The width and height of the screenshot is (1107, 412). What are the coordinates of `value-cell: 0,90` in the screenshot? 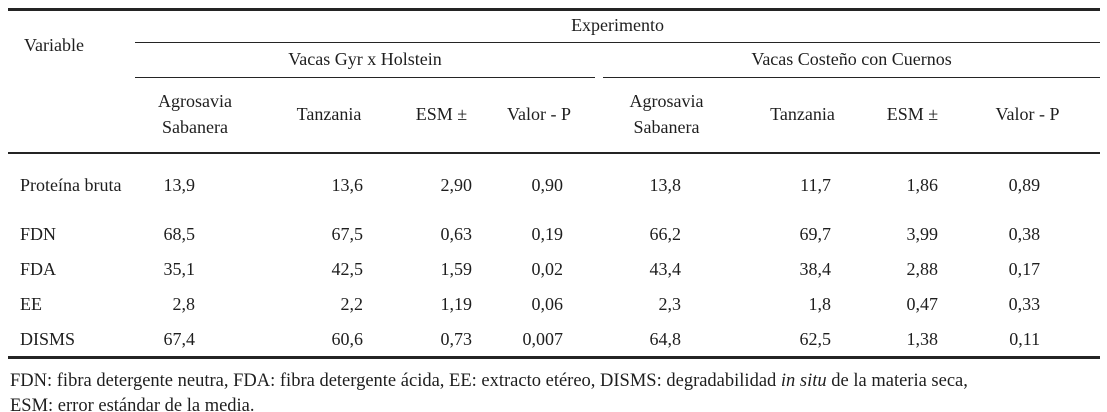 It's located at (547, 185).